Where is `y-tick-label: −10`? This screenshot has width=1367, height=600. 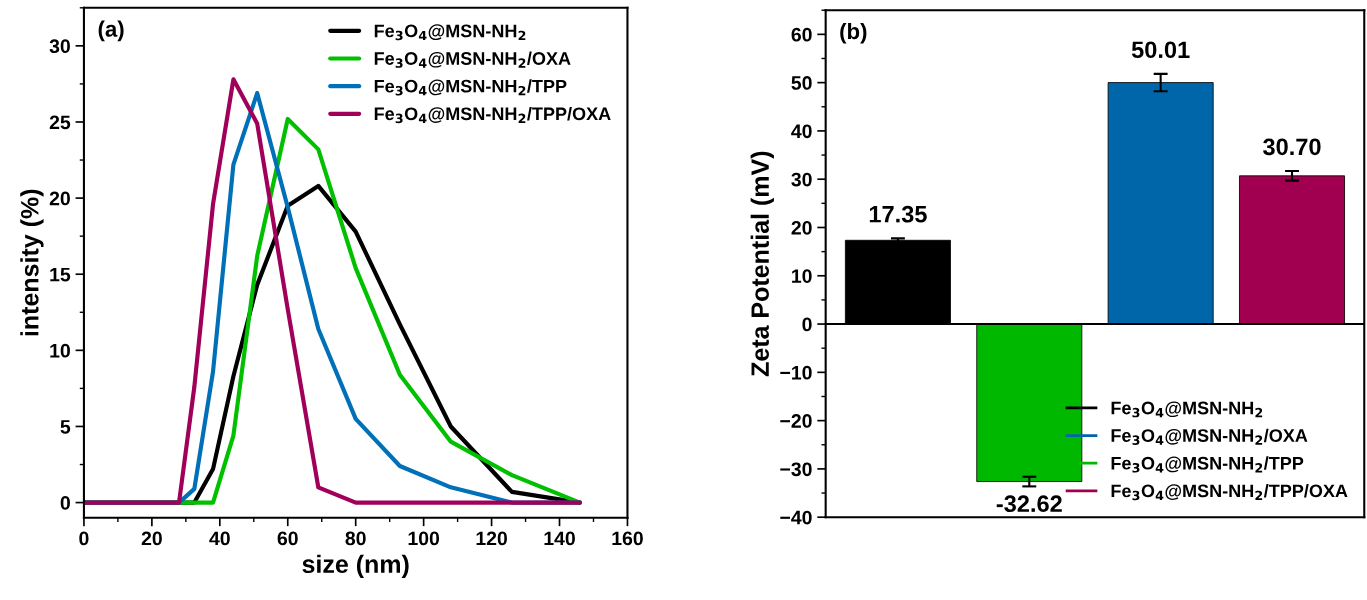 y-tick-label: −10 is located at coordinates (796, 372).